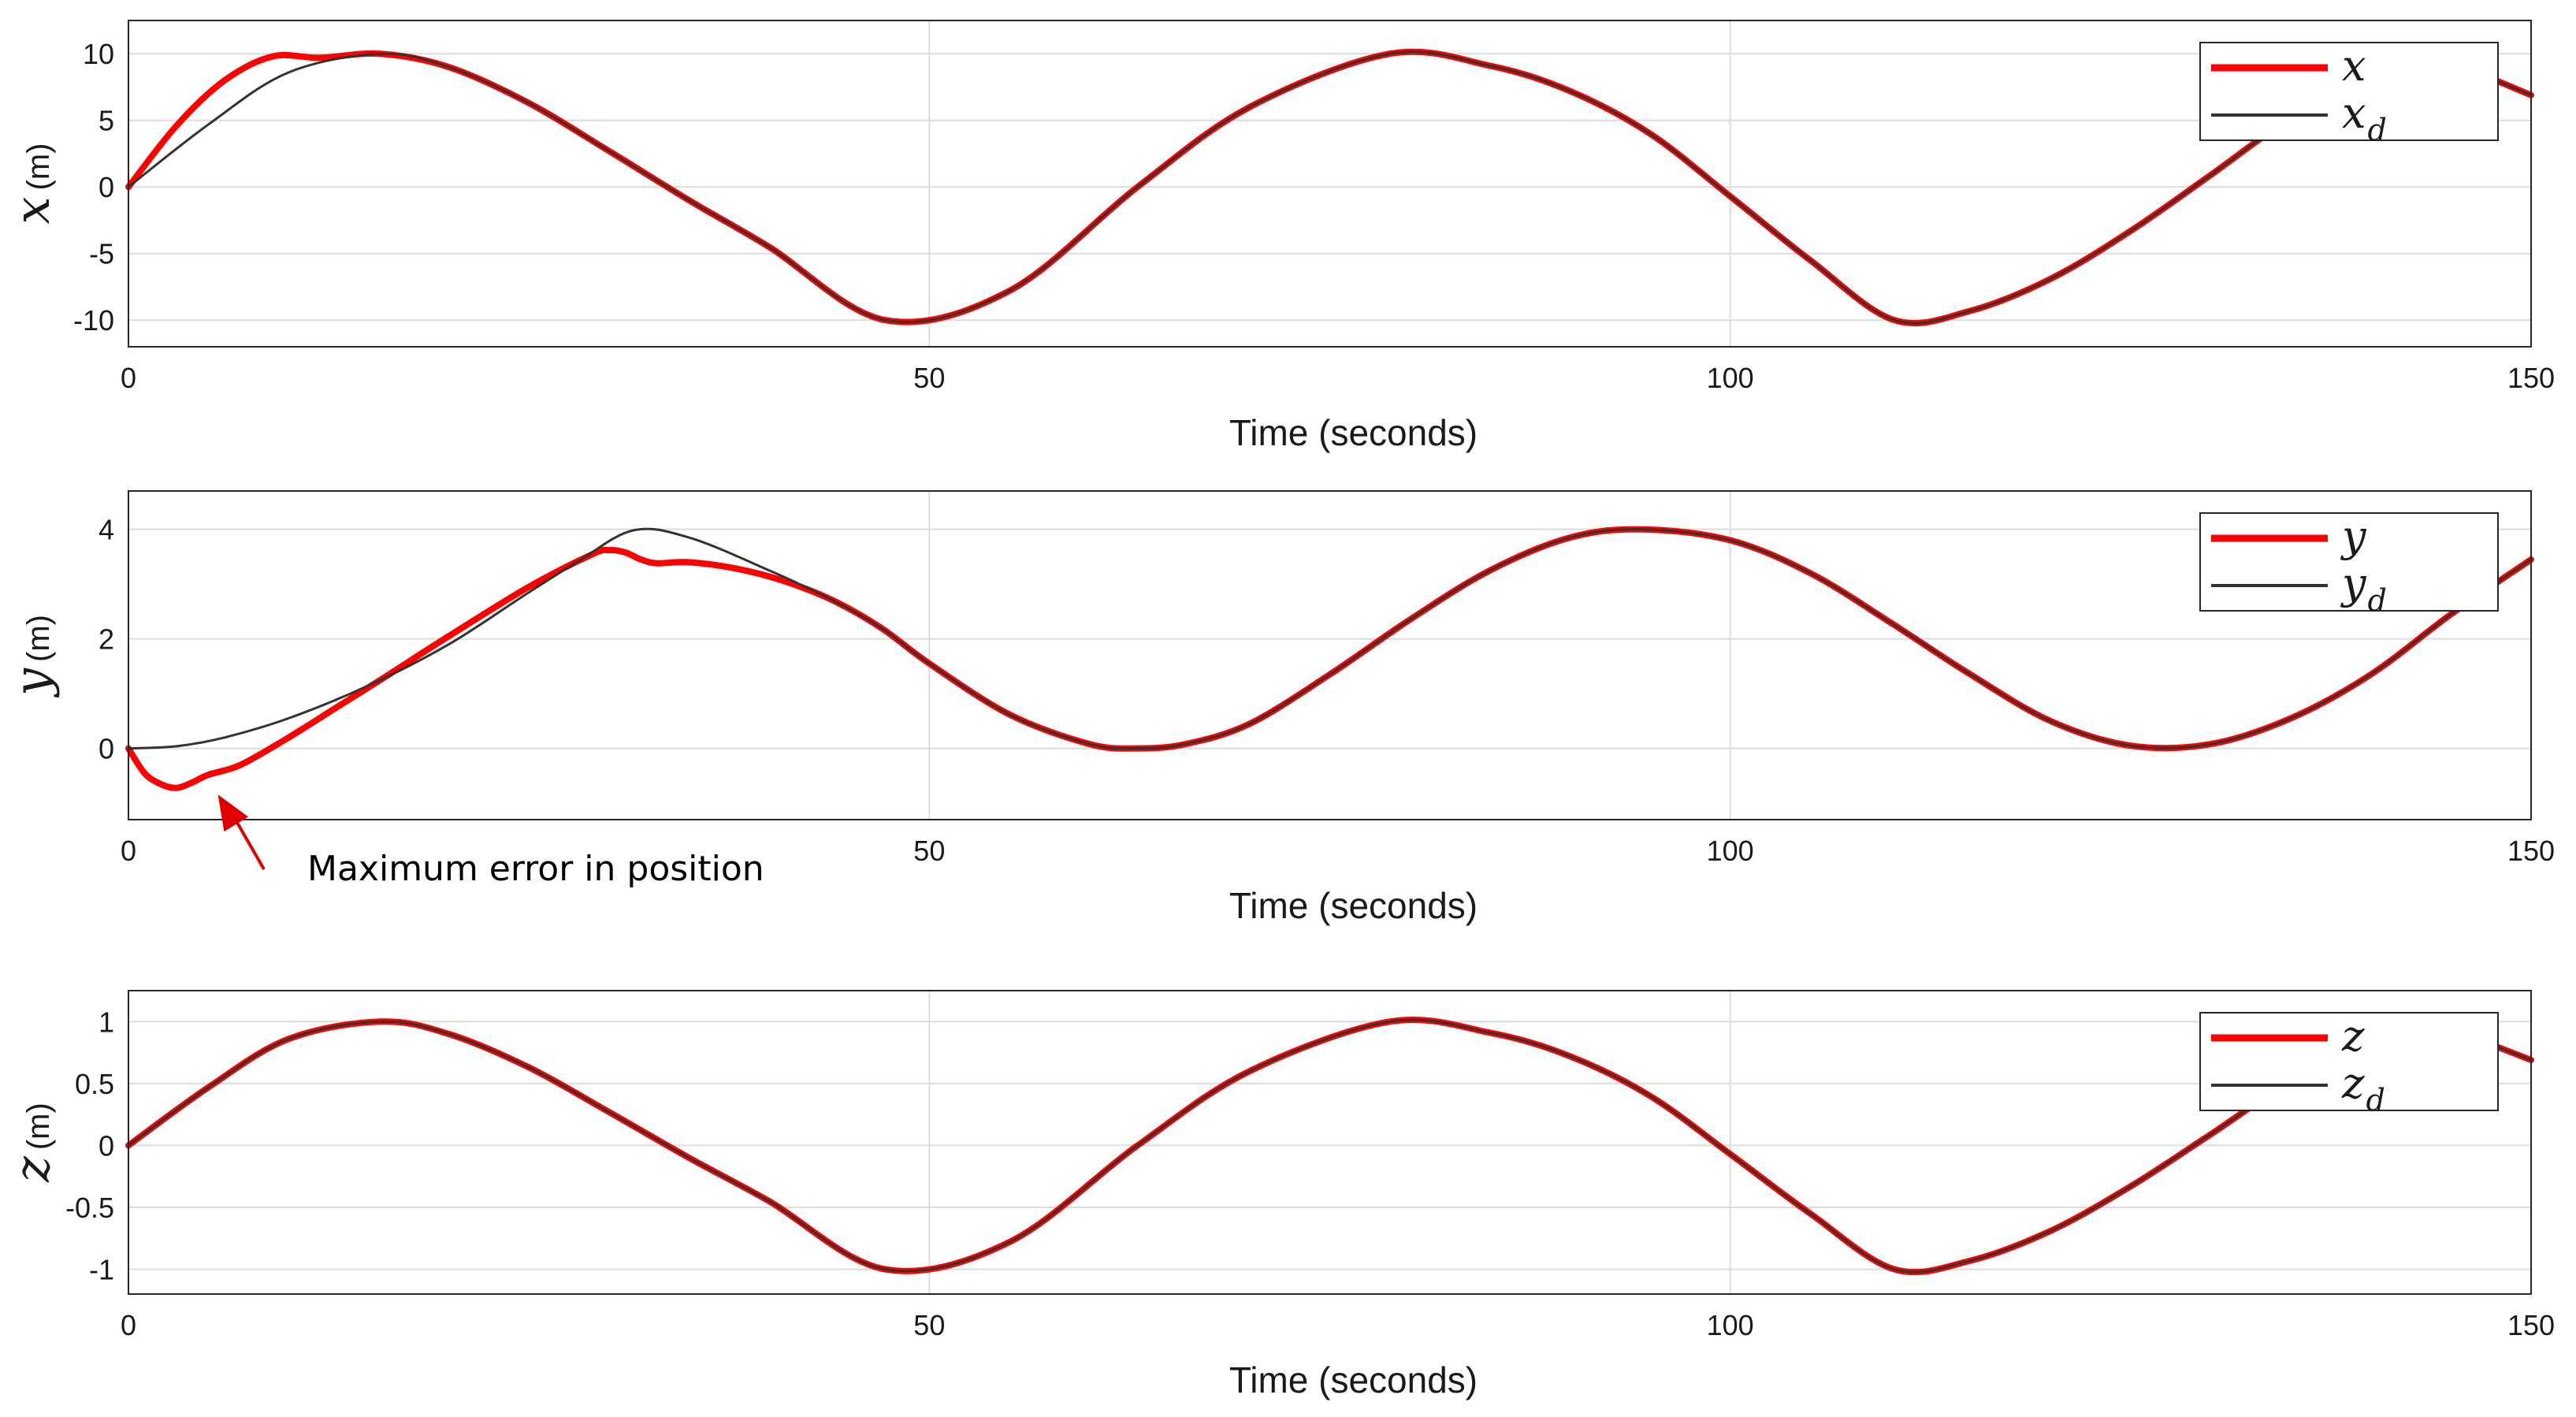 The height and width of the screenshot is (1417, 2576). What do you see at coordinates (1330, 638) in the screenshot?
I see `series-line-y-d` at bounding box center [1330, 638].